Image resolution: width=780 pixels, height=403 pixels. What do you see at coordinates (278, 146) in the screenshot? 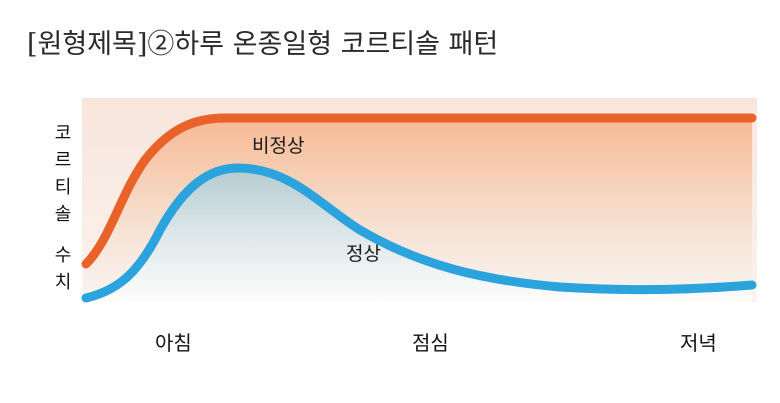
I see `abnormal-series-label: 비정상` at bounding box center [278, 146].